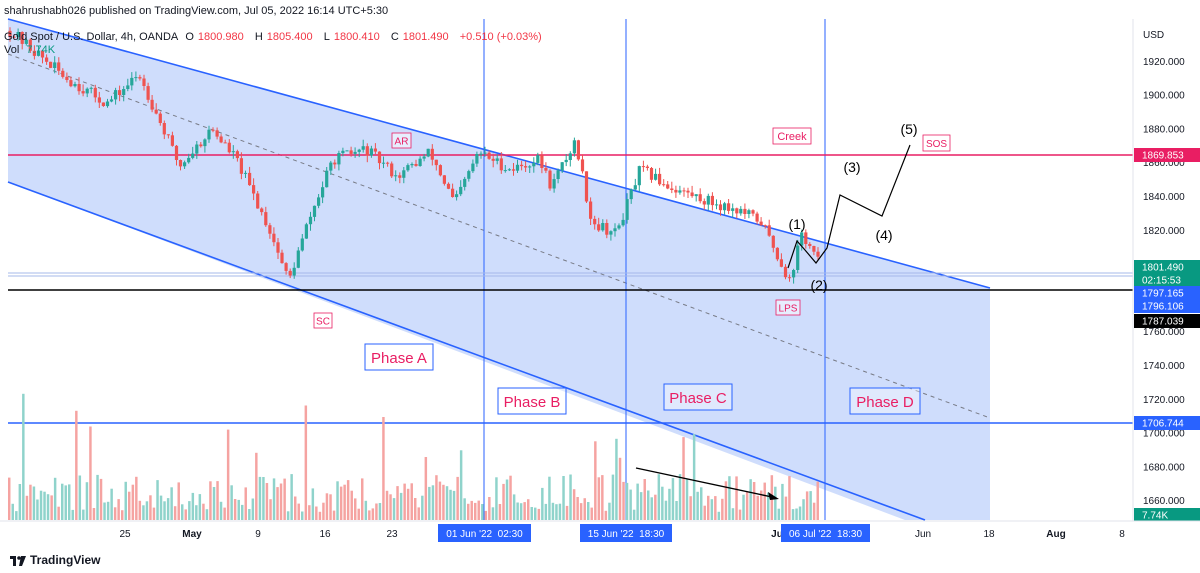  I want to click on volume-trend-arrow, so click(707, 483).